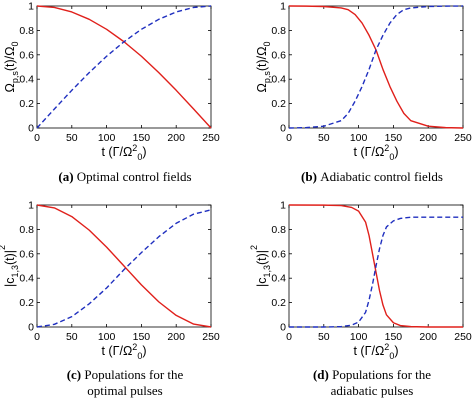 Image resolution: width=474 pixels, height=401 pixels. I want to click on panel-caption: (b) Adiabatic control fields, so click(372, 176).